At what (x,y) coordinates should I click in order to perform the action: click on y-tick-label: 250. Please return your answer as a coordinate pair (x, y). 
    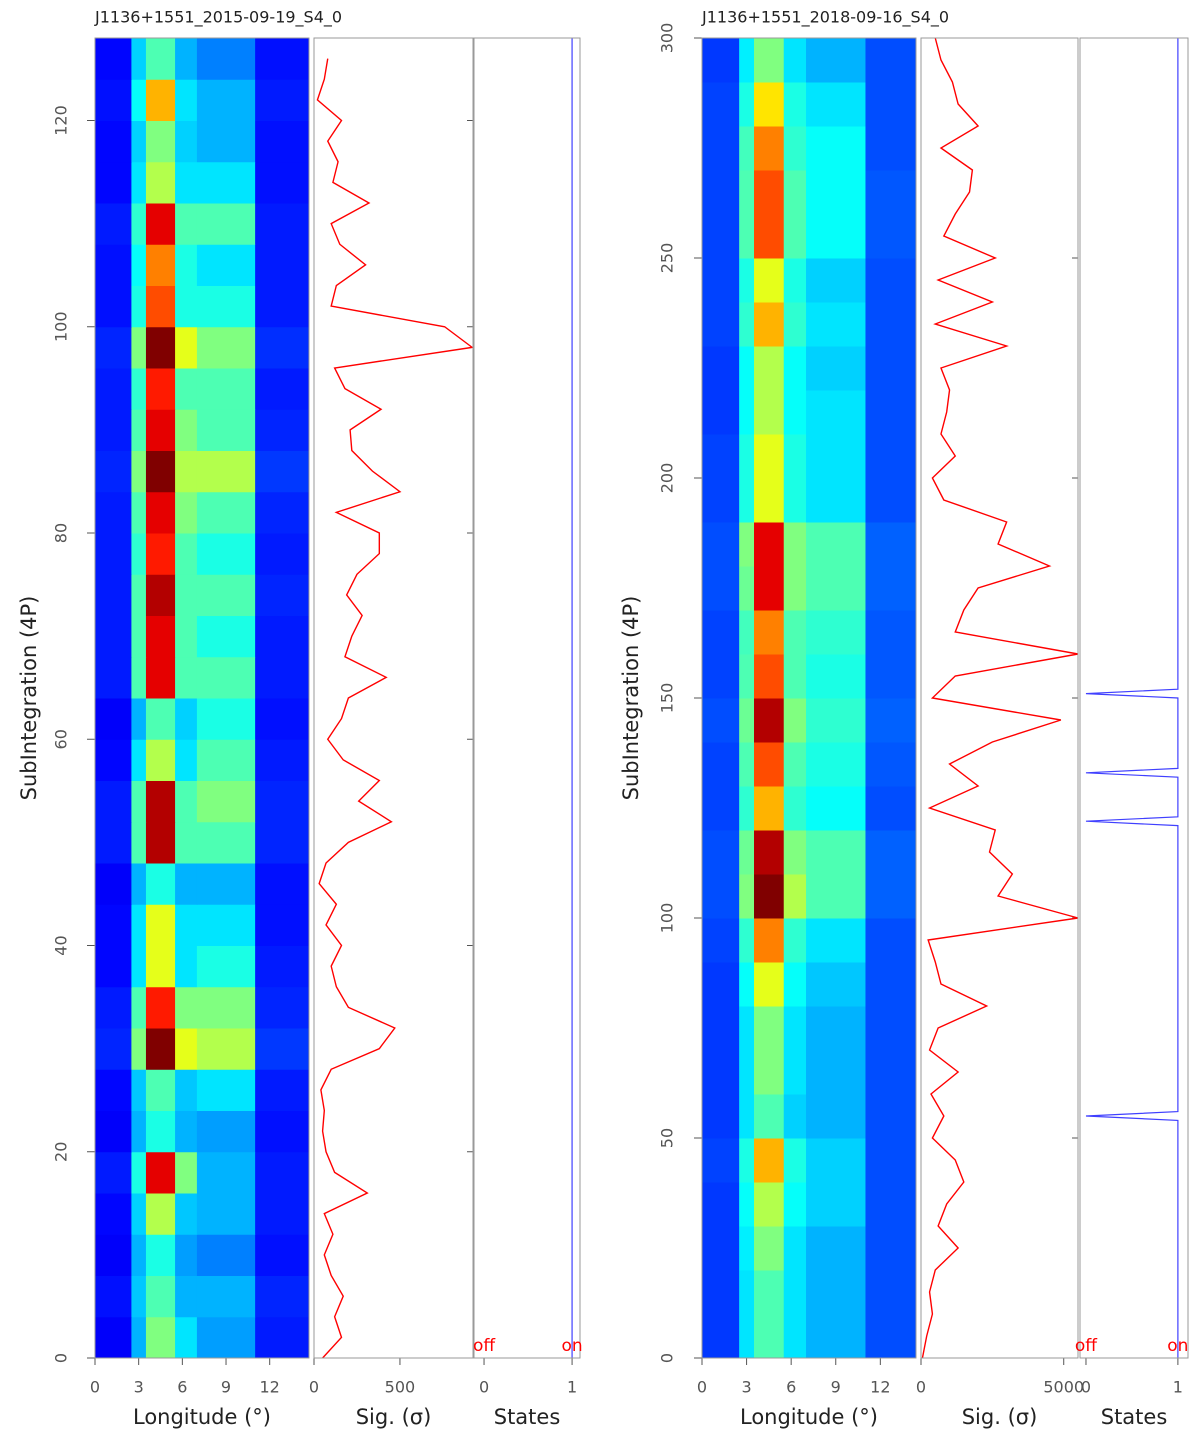
    Looking at the image, I should click on (667, 258).